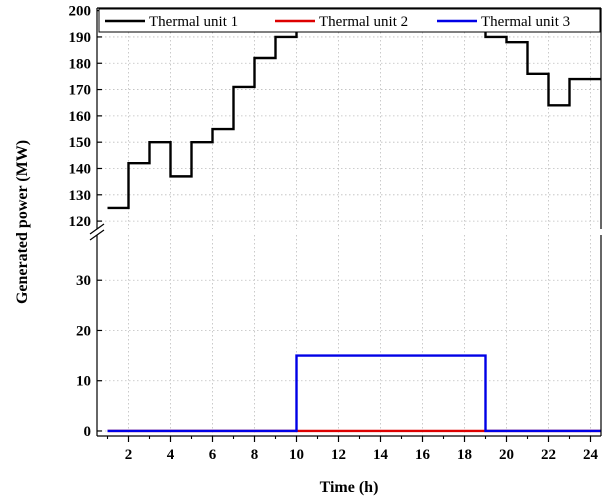 This screenshot has height=502, width=610. What do you see at coordinates (80, 222) in the screenshot?
I see `y-tick-label: 120` at bounding box center [80, 222].